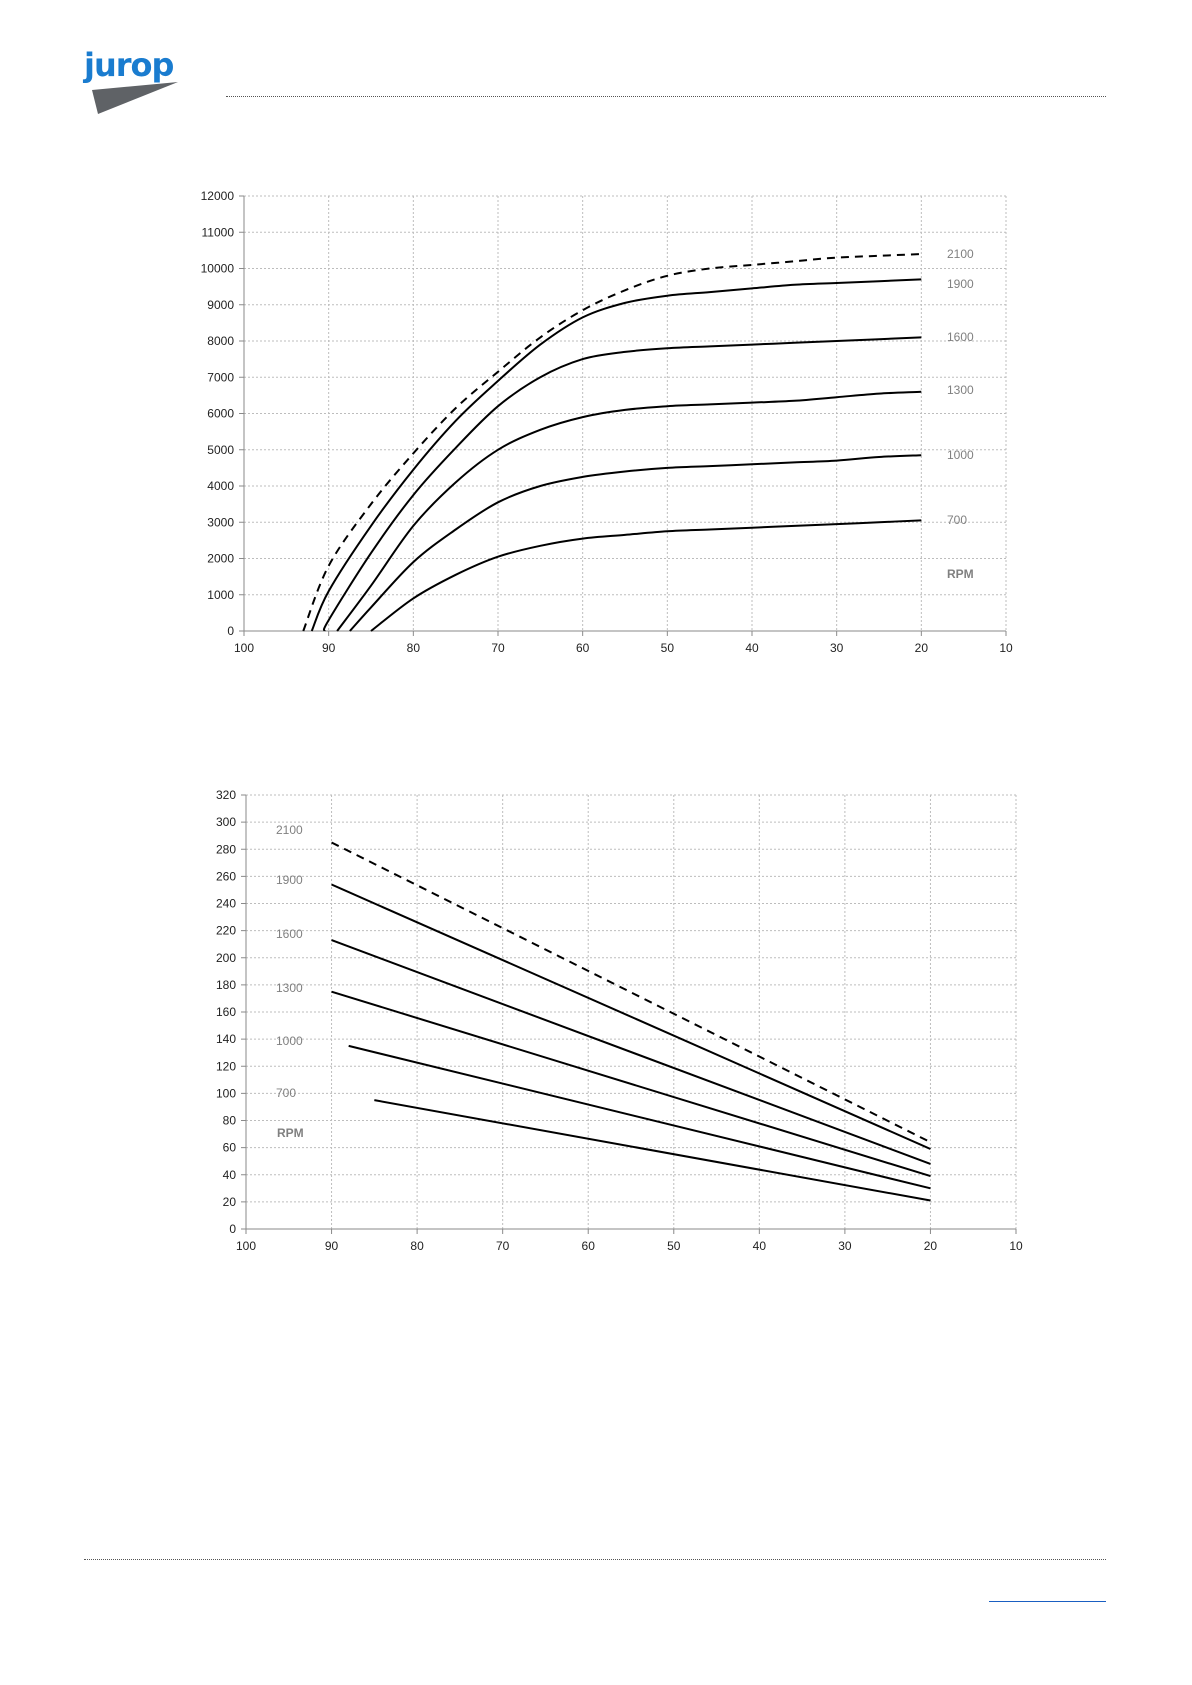 The image size is (1192, 1685). I want to click on y-tick-label: 10000, so click(218, 269).